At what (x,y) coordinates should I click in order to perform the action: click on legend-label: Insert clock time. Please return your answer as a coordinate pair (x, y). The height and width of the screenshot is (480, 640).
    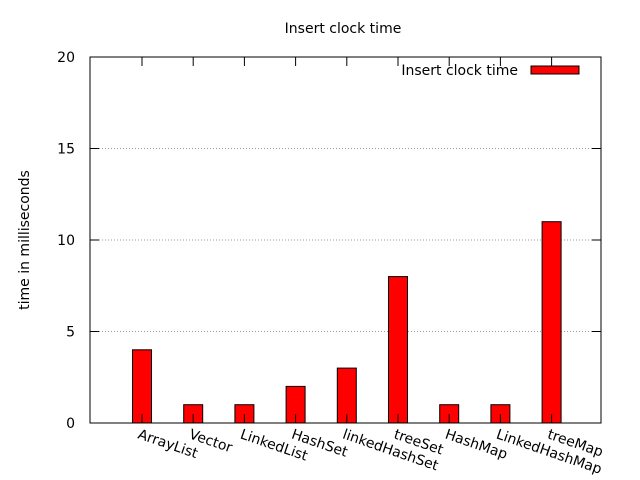
    Looking at the image, I should click on (459, 71).